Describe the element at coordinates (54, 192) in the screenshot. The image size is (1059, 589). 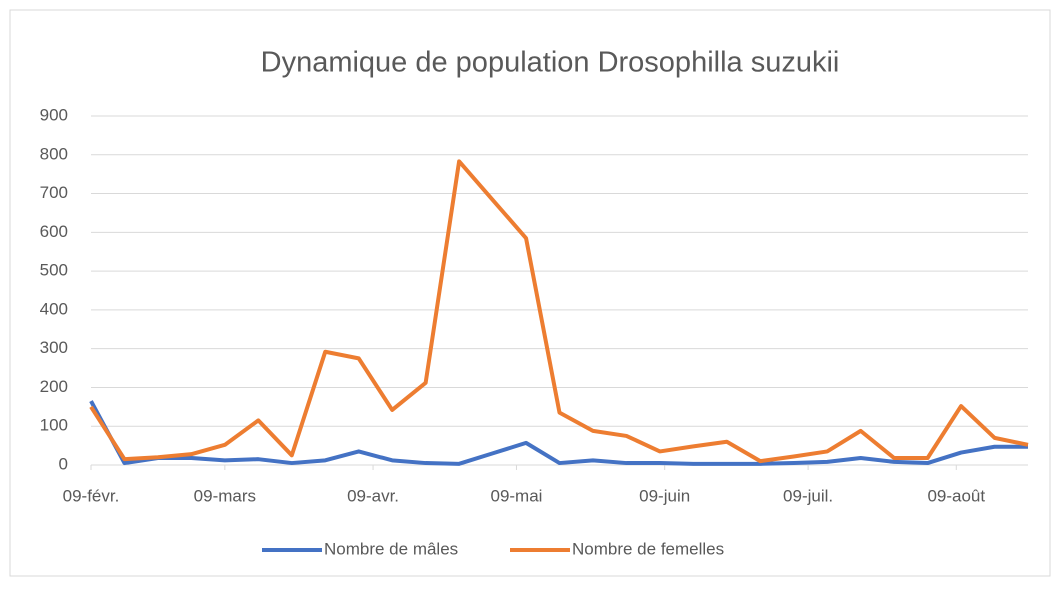
I see `y-tick-label: 700` at that location.